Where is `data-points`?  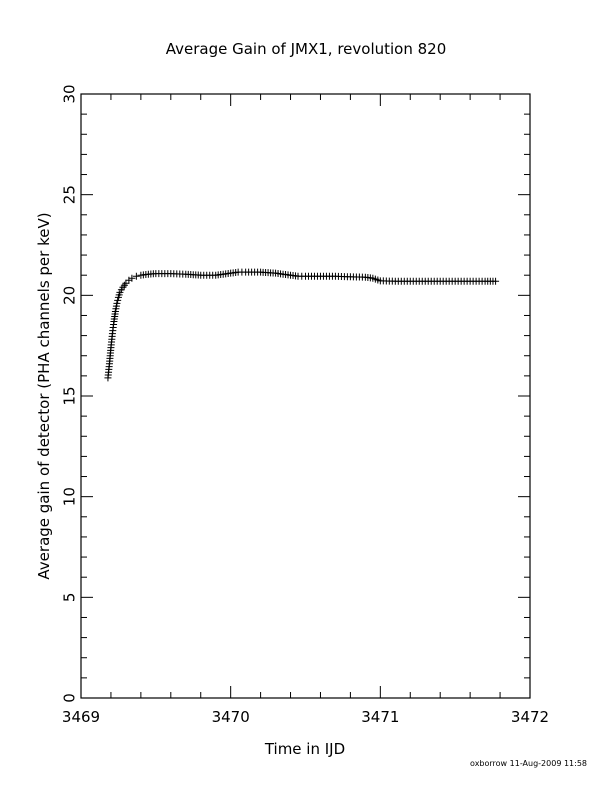
data-points is located at coordinates (302, 325).